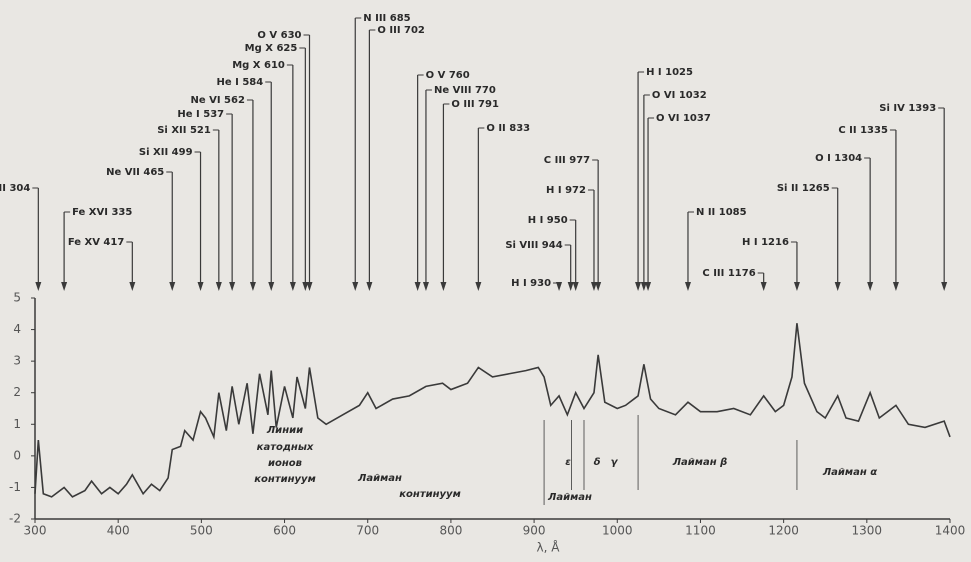 This screenshot has height=562, width=971. Describe the element at coordinates (17, 361) in the screenshot. I see `y-tick-label: 3` at that location.